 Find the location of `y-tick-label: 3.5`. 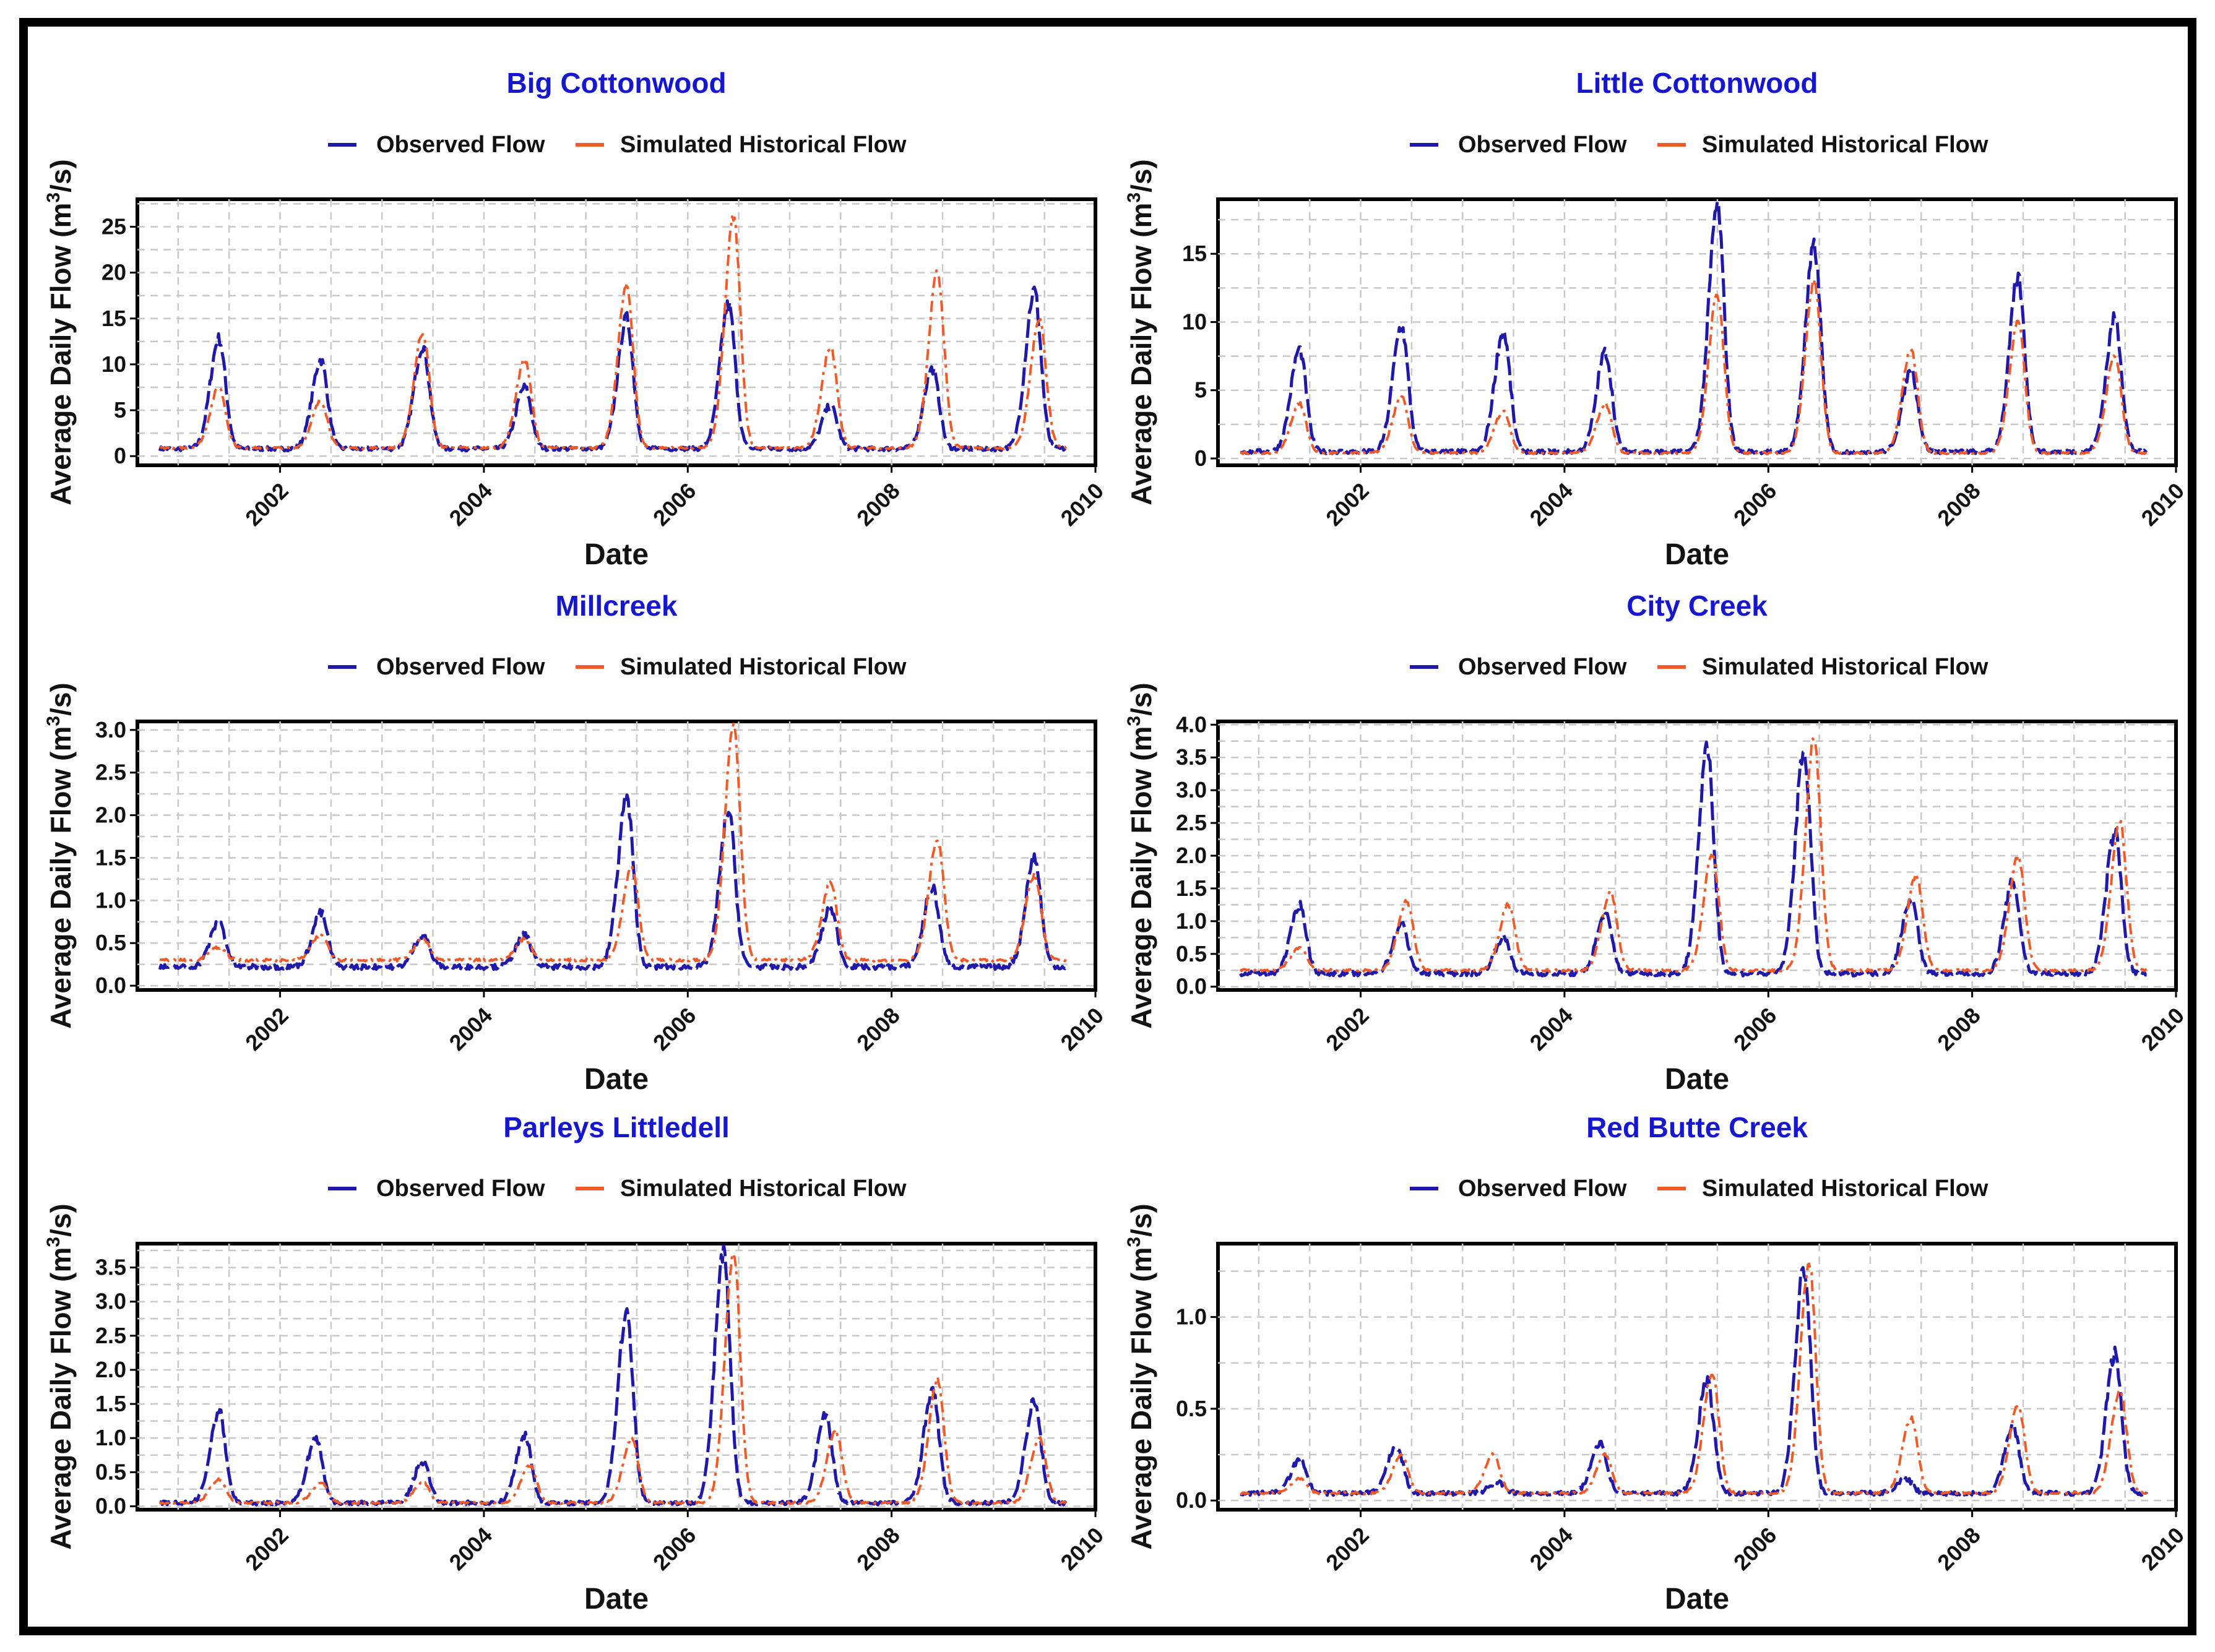

y-tick-label: 3.5 is located at coordinates (111, 1268).